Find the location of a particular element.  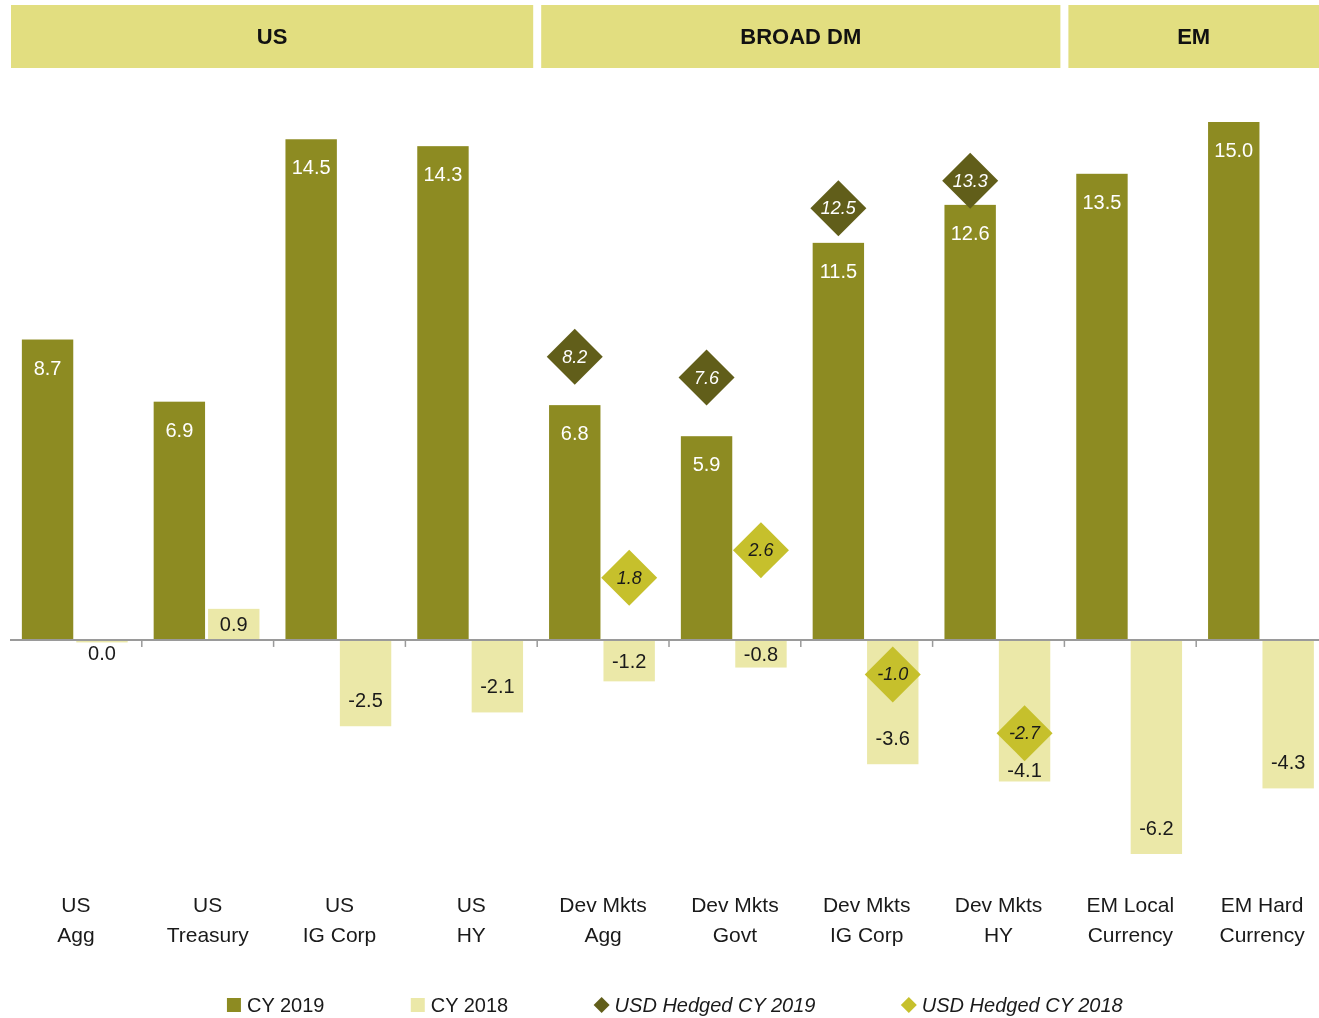

x-tick-label: US Agg is located at coordinates (76, 919).